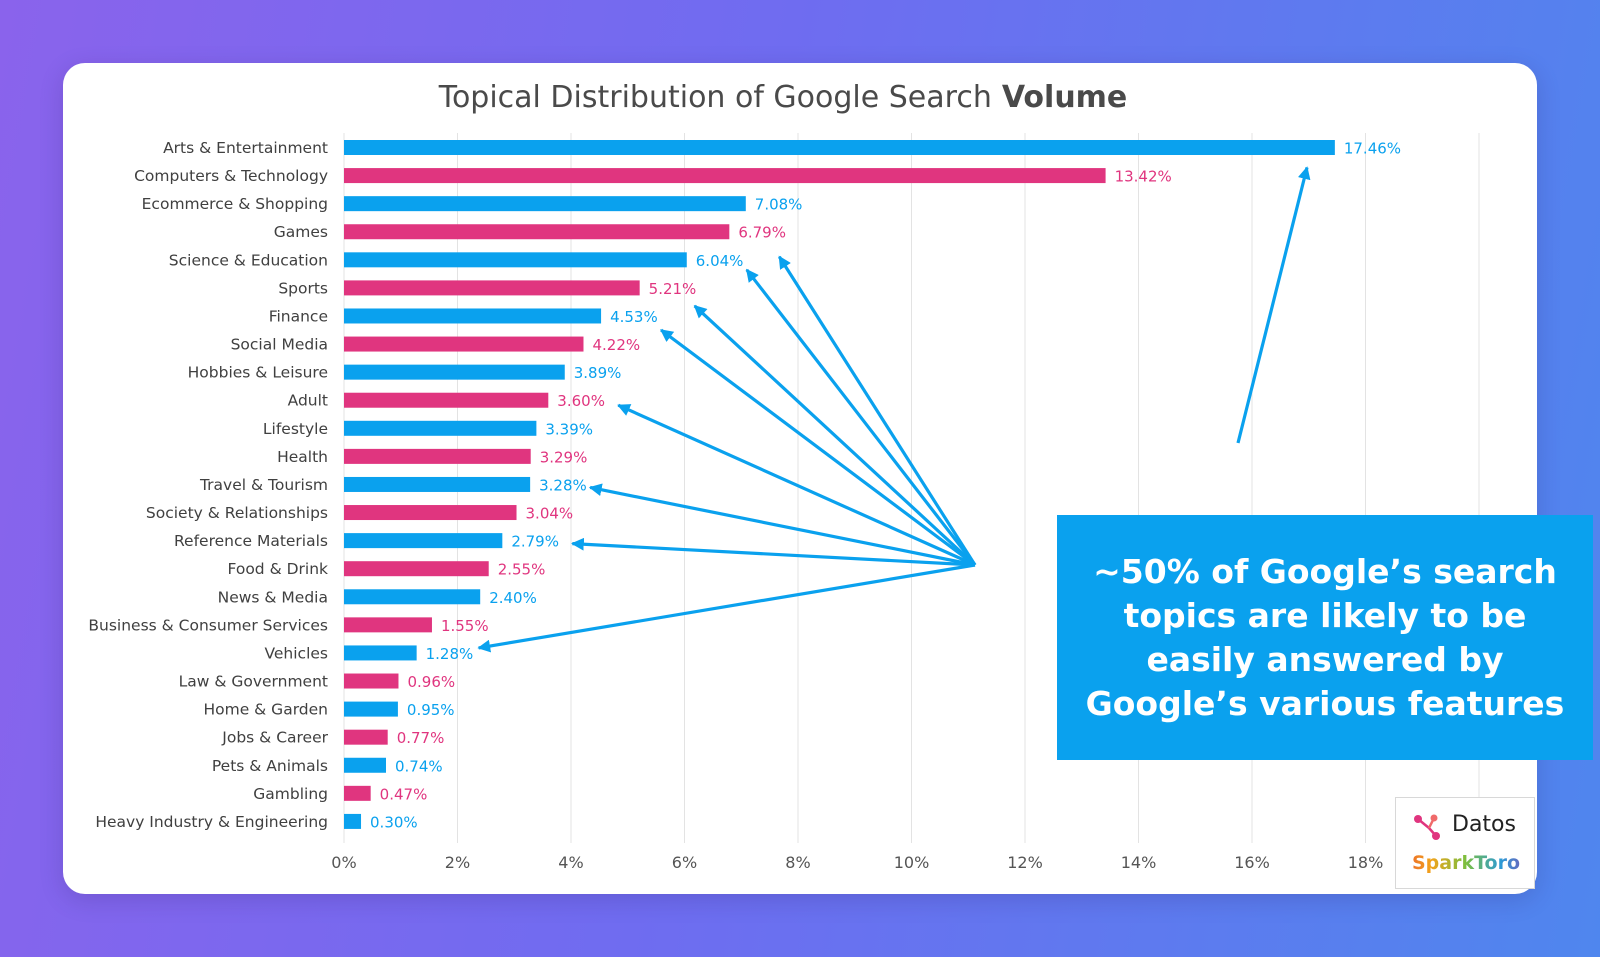 This screenshot has width=1600, height=957. What do you see at coordinates (421, 738) in the screenshot?
I see `value-label: 0.77%` at bounding box center [421, 738].